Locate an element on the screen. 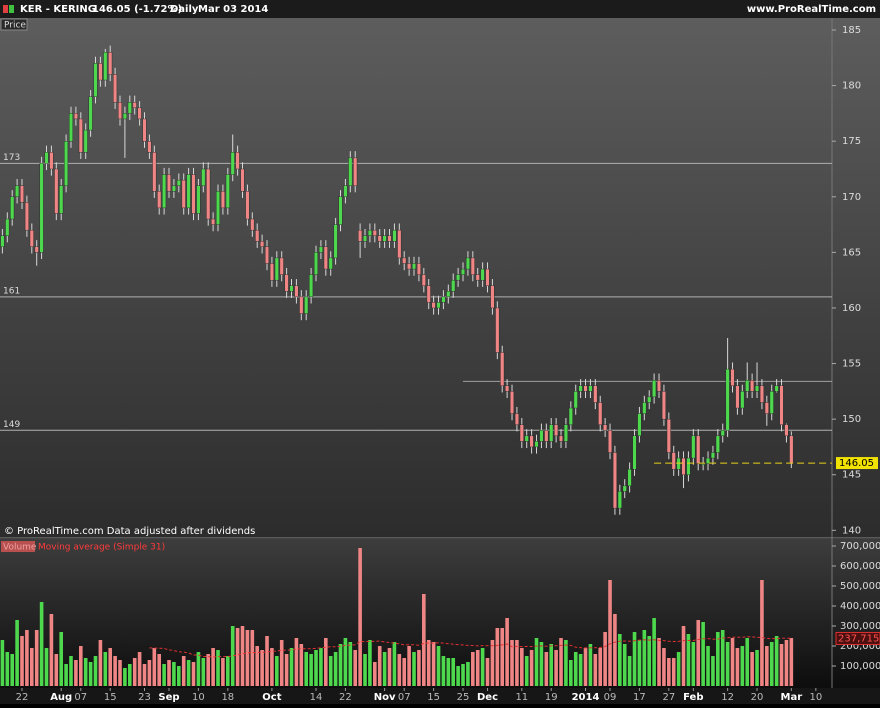  x-tick-label: 07 is located at coordinates (404, 697).